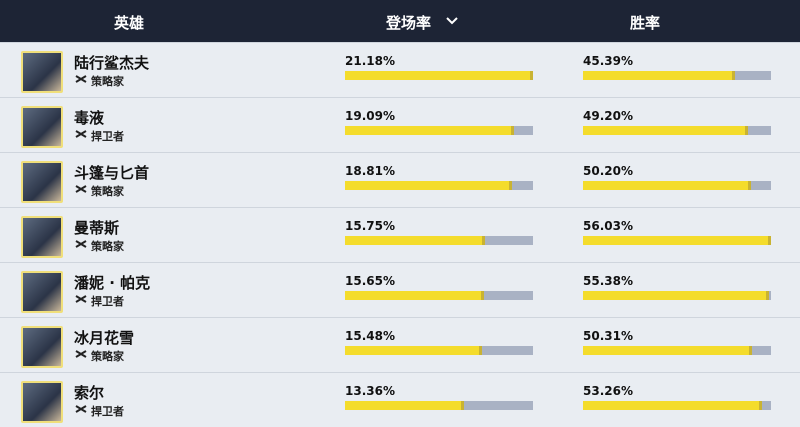 The image size is (800, 427). What do you see at coordinates (400, 69) in the screenshot?
I see `hero-row: 陆行鲨杰夫策略家 21.18% 45.39%` at bounding box center [400, 69].